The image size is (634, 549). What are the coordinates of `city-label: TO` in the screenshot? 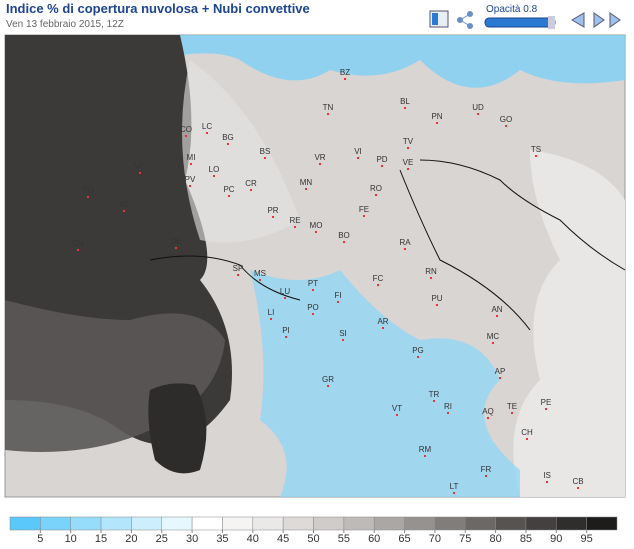 It's located at (88, 190).